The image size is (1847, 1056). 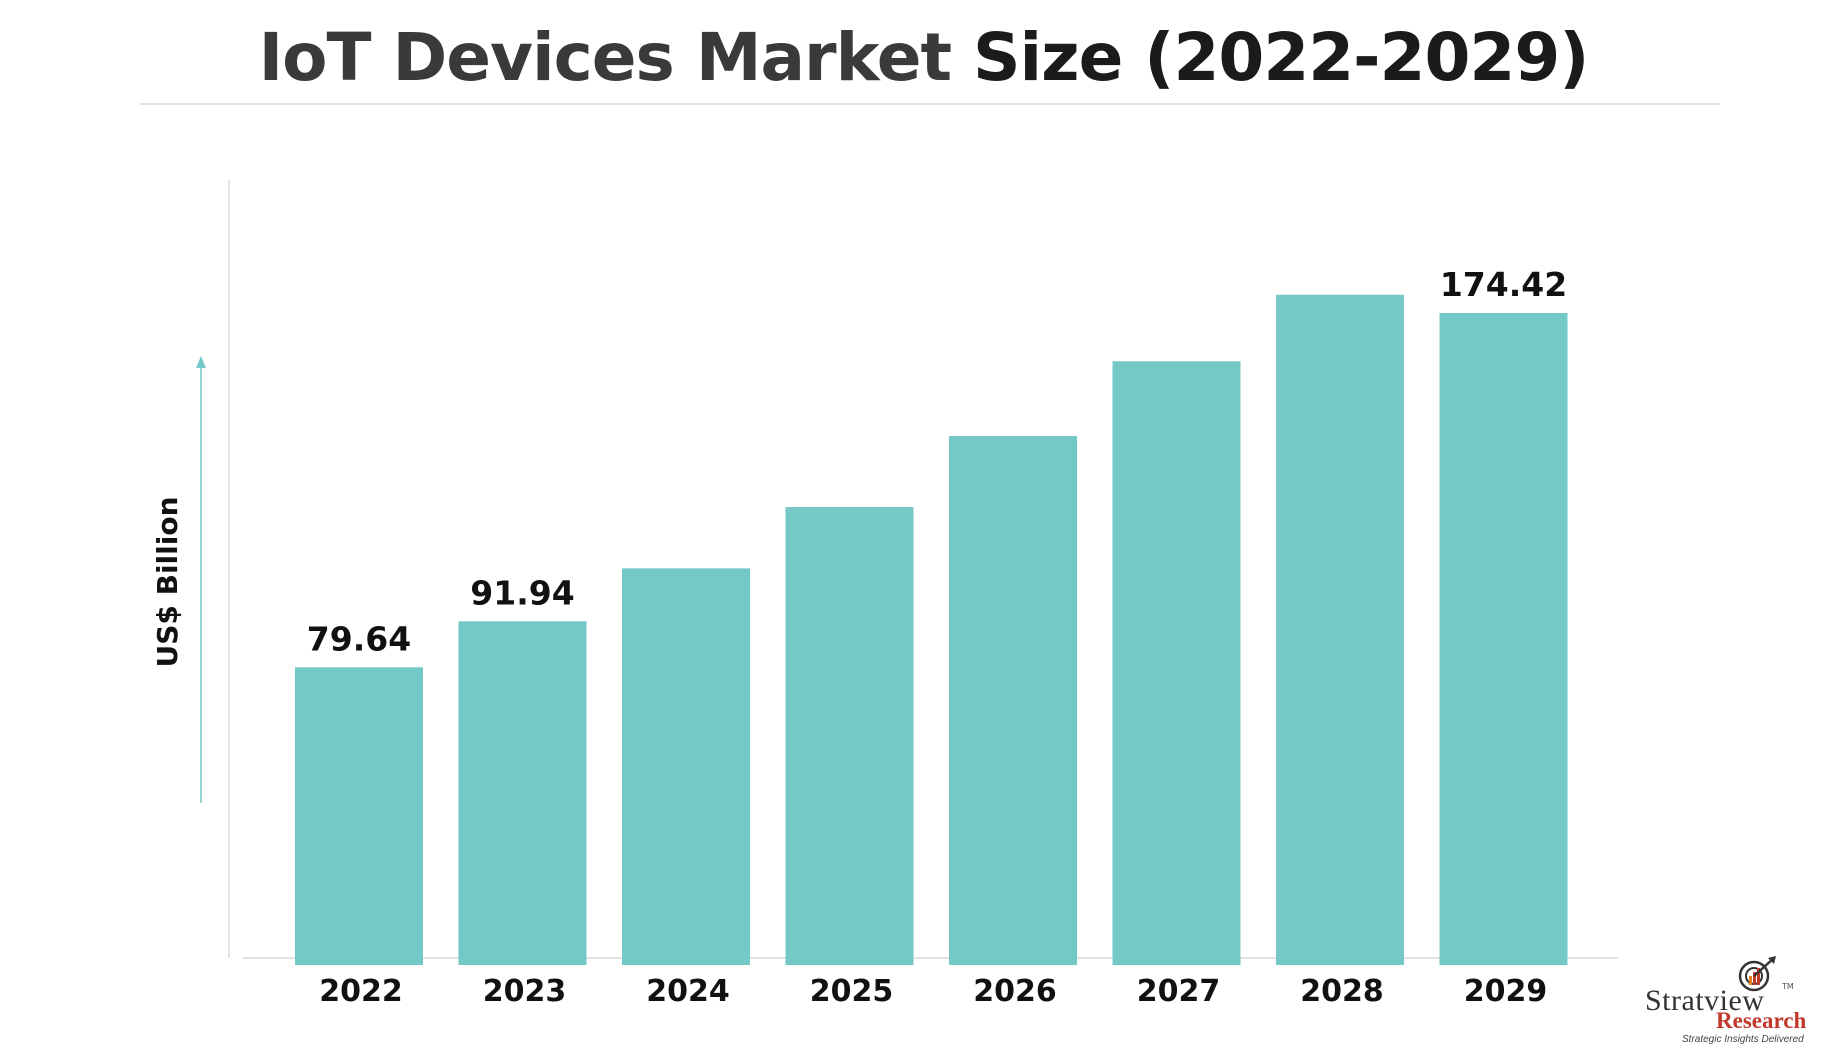 What do you see at coordinates (359, 638) in the screenshot?
I see `data-label-2022: 79.64` at bounding box center [359, 638].